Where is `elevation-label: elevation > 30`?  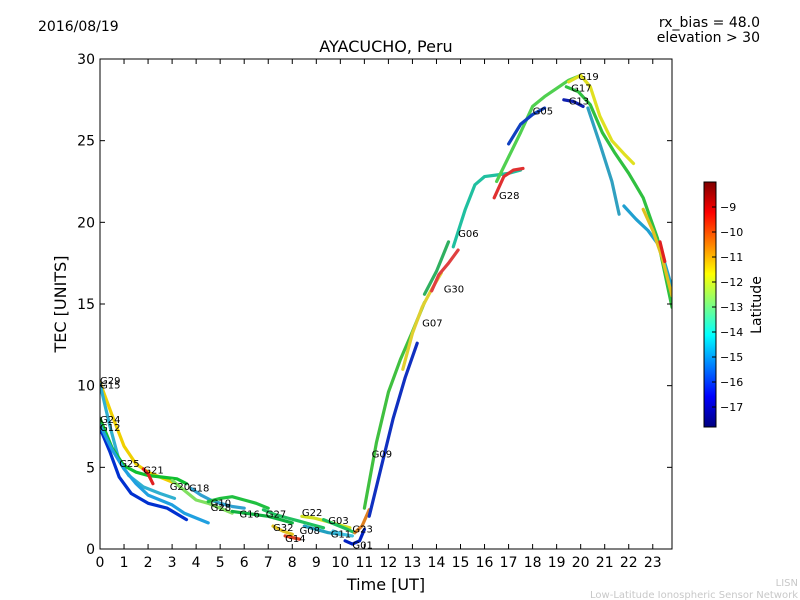
elevation-label: elevation > 30 is located at coordinates (708, 38).